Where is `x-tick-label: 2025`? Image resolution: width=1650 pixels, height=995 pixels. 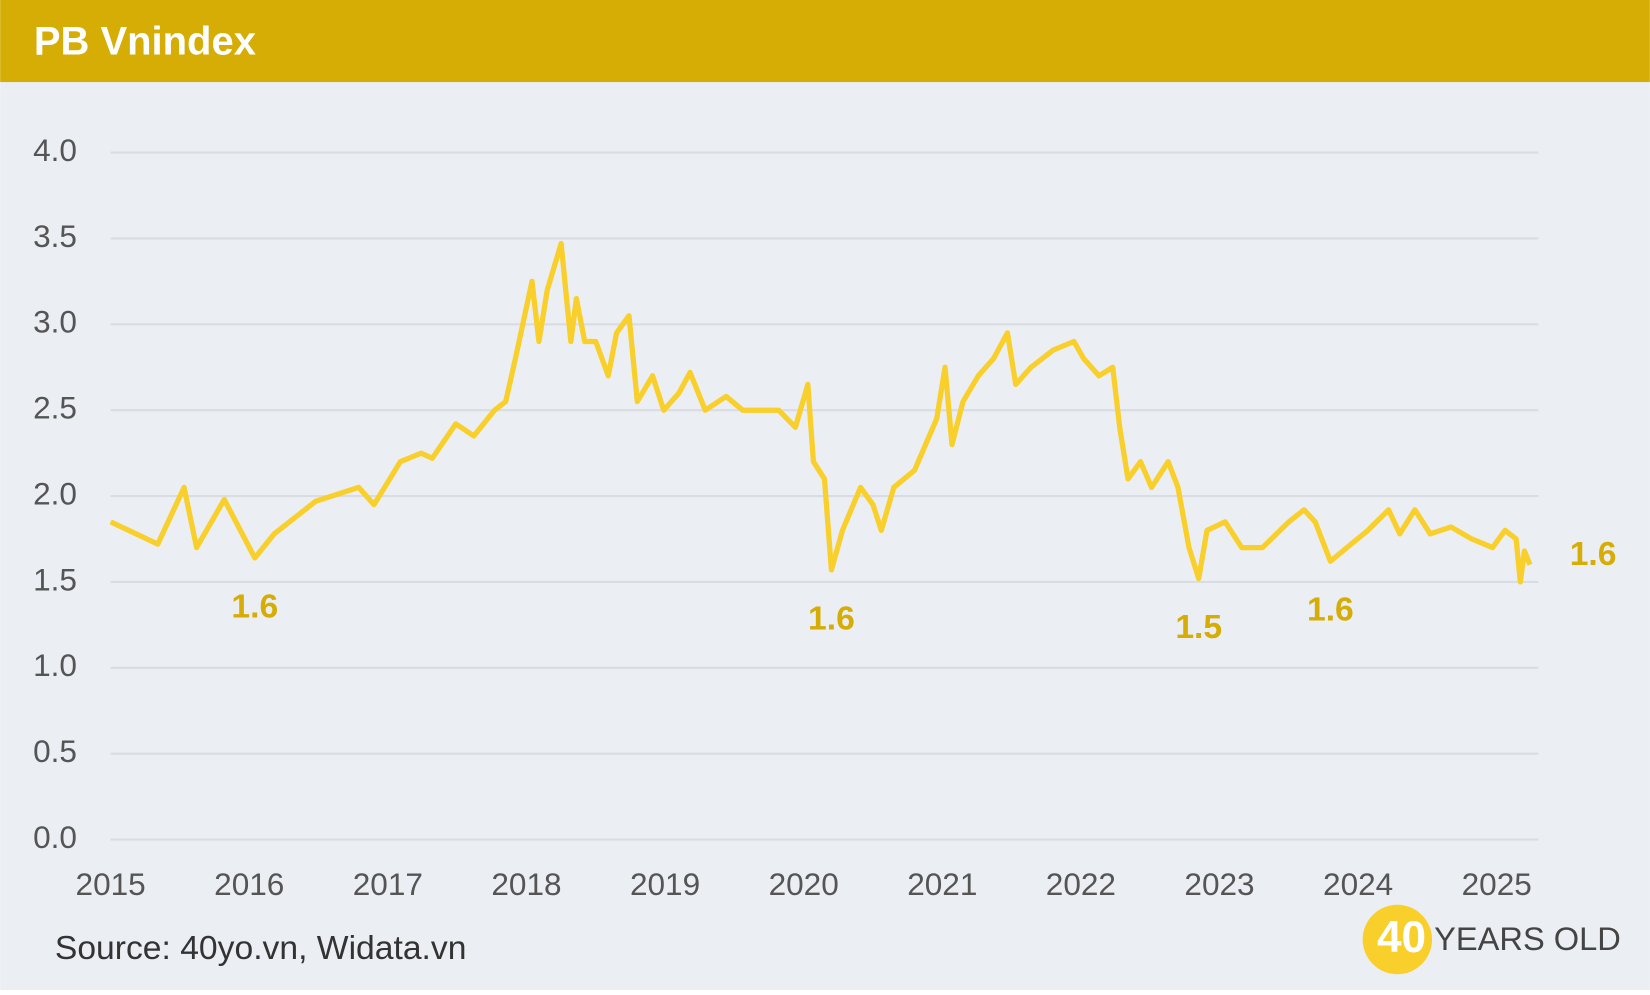 x-tick-label: 2025 is located at coordinates (1497, 884).